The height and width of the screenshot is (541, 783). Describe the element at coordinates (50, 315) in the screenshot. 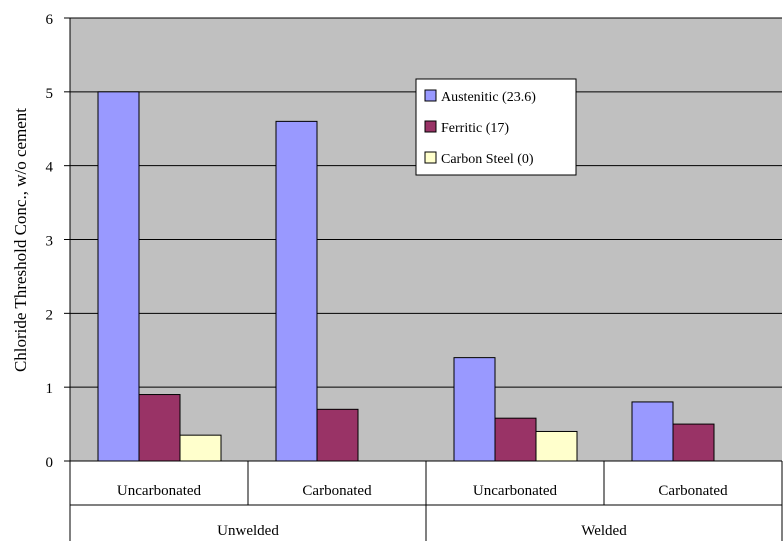

I see `y-tick-label: 2` at that location.